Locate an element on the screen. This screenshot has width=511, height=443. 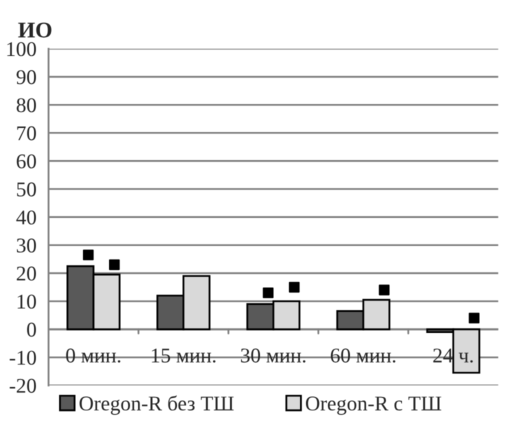
y-tick-label: 50 is located at coordinates (26, 189).